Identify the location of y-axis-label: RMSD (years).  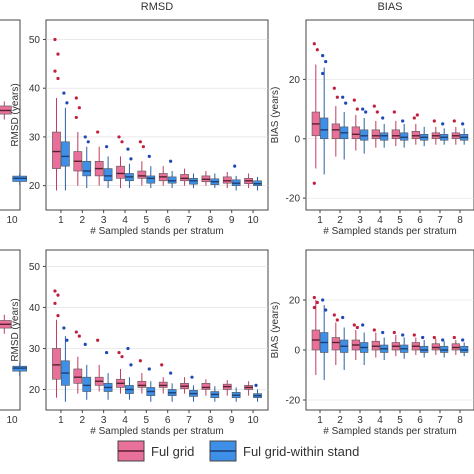
(15, 114).